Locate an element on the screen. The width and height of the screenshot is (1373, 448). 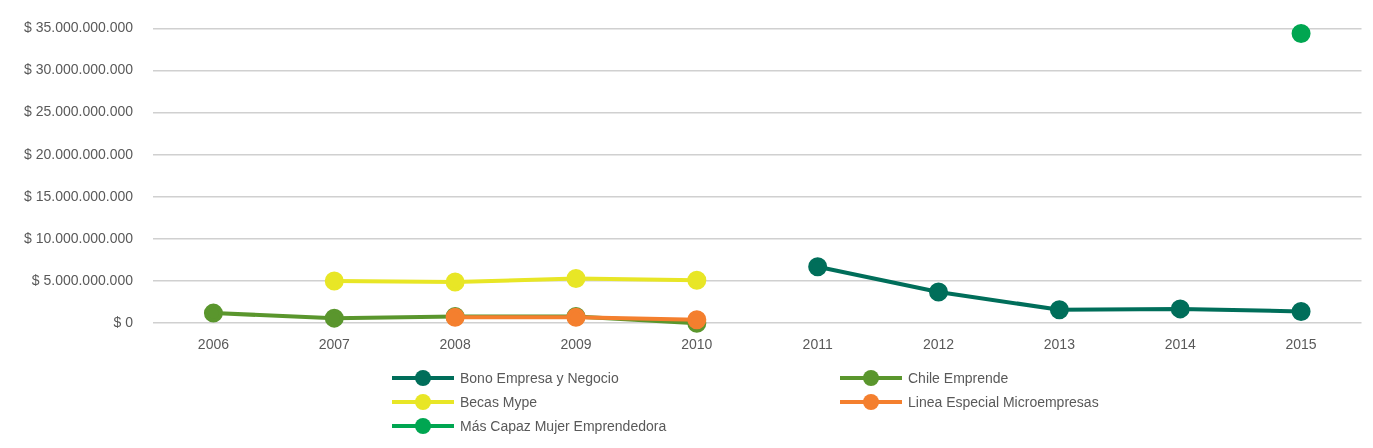
x-tick-label: 2015 is located at coordinates (1301, 344).